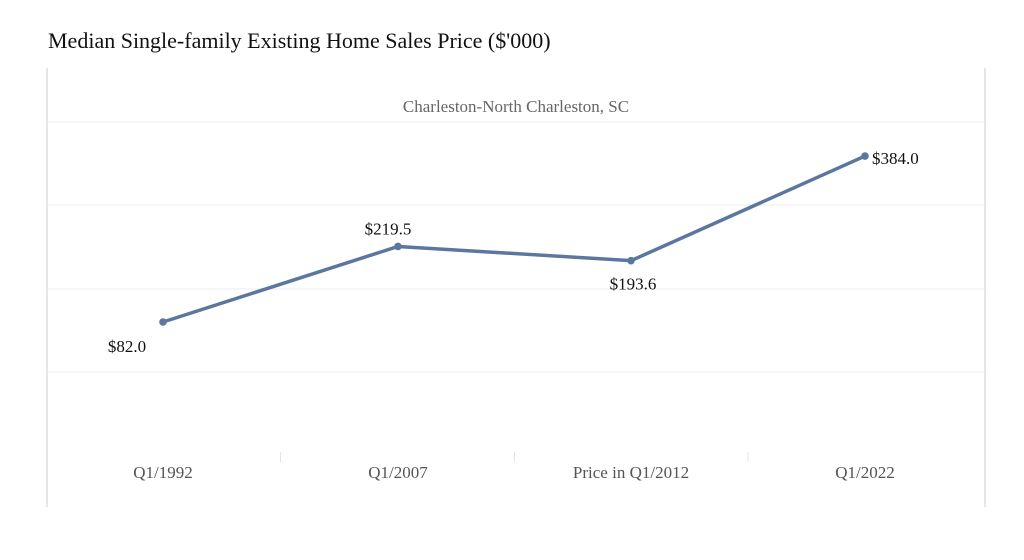 The width and height of the screenshot is (1024, 560). I want to click on x-tick-label: Q1/2007, so click(398, 472).